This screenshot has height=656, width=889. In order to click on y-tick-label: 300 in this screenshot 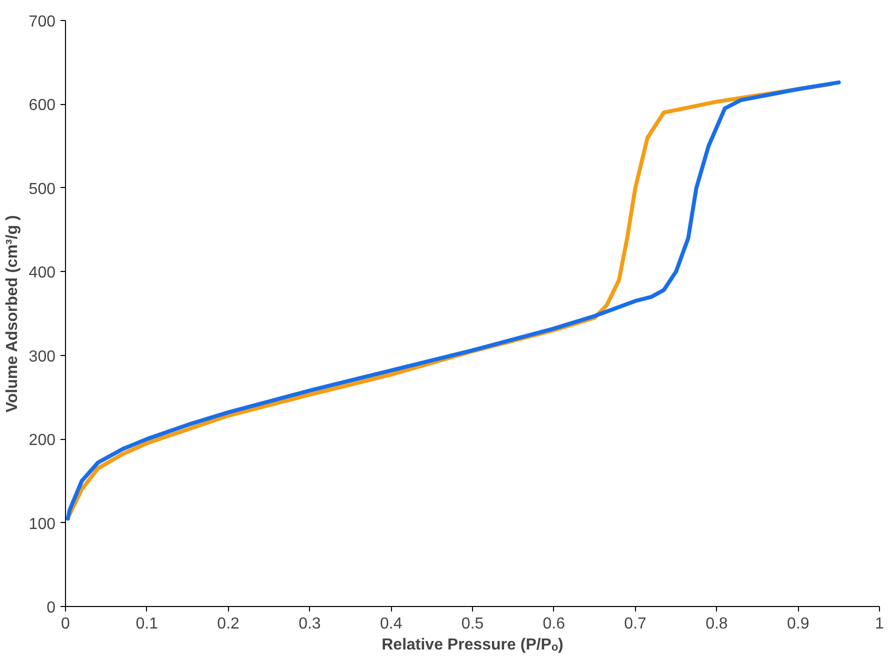, I will do `click(42, 357)`.